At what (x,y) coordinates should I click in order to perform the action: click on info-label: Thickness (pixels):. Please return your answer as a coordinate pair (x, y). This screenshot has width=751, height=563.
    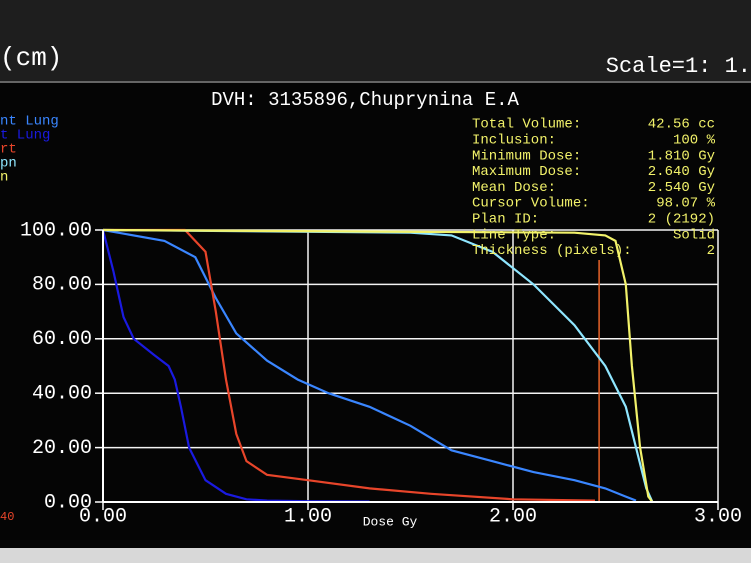
    Looking at the image, I should click on (552, 251).